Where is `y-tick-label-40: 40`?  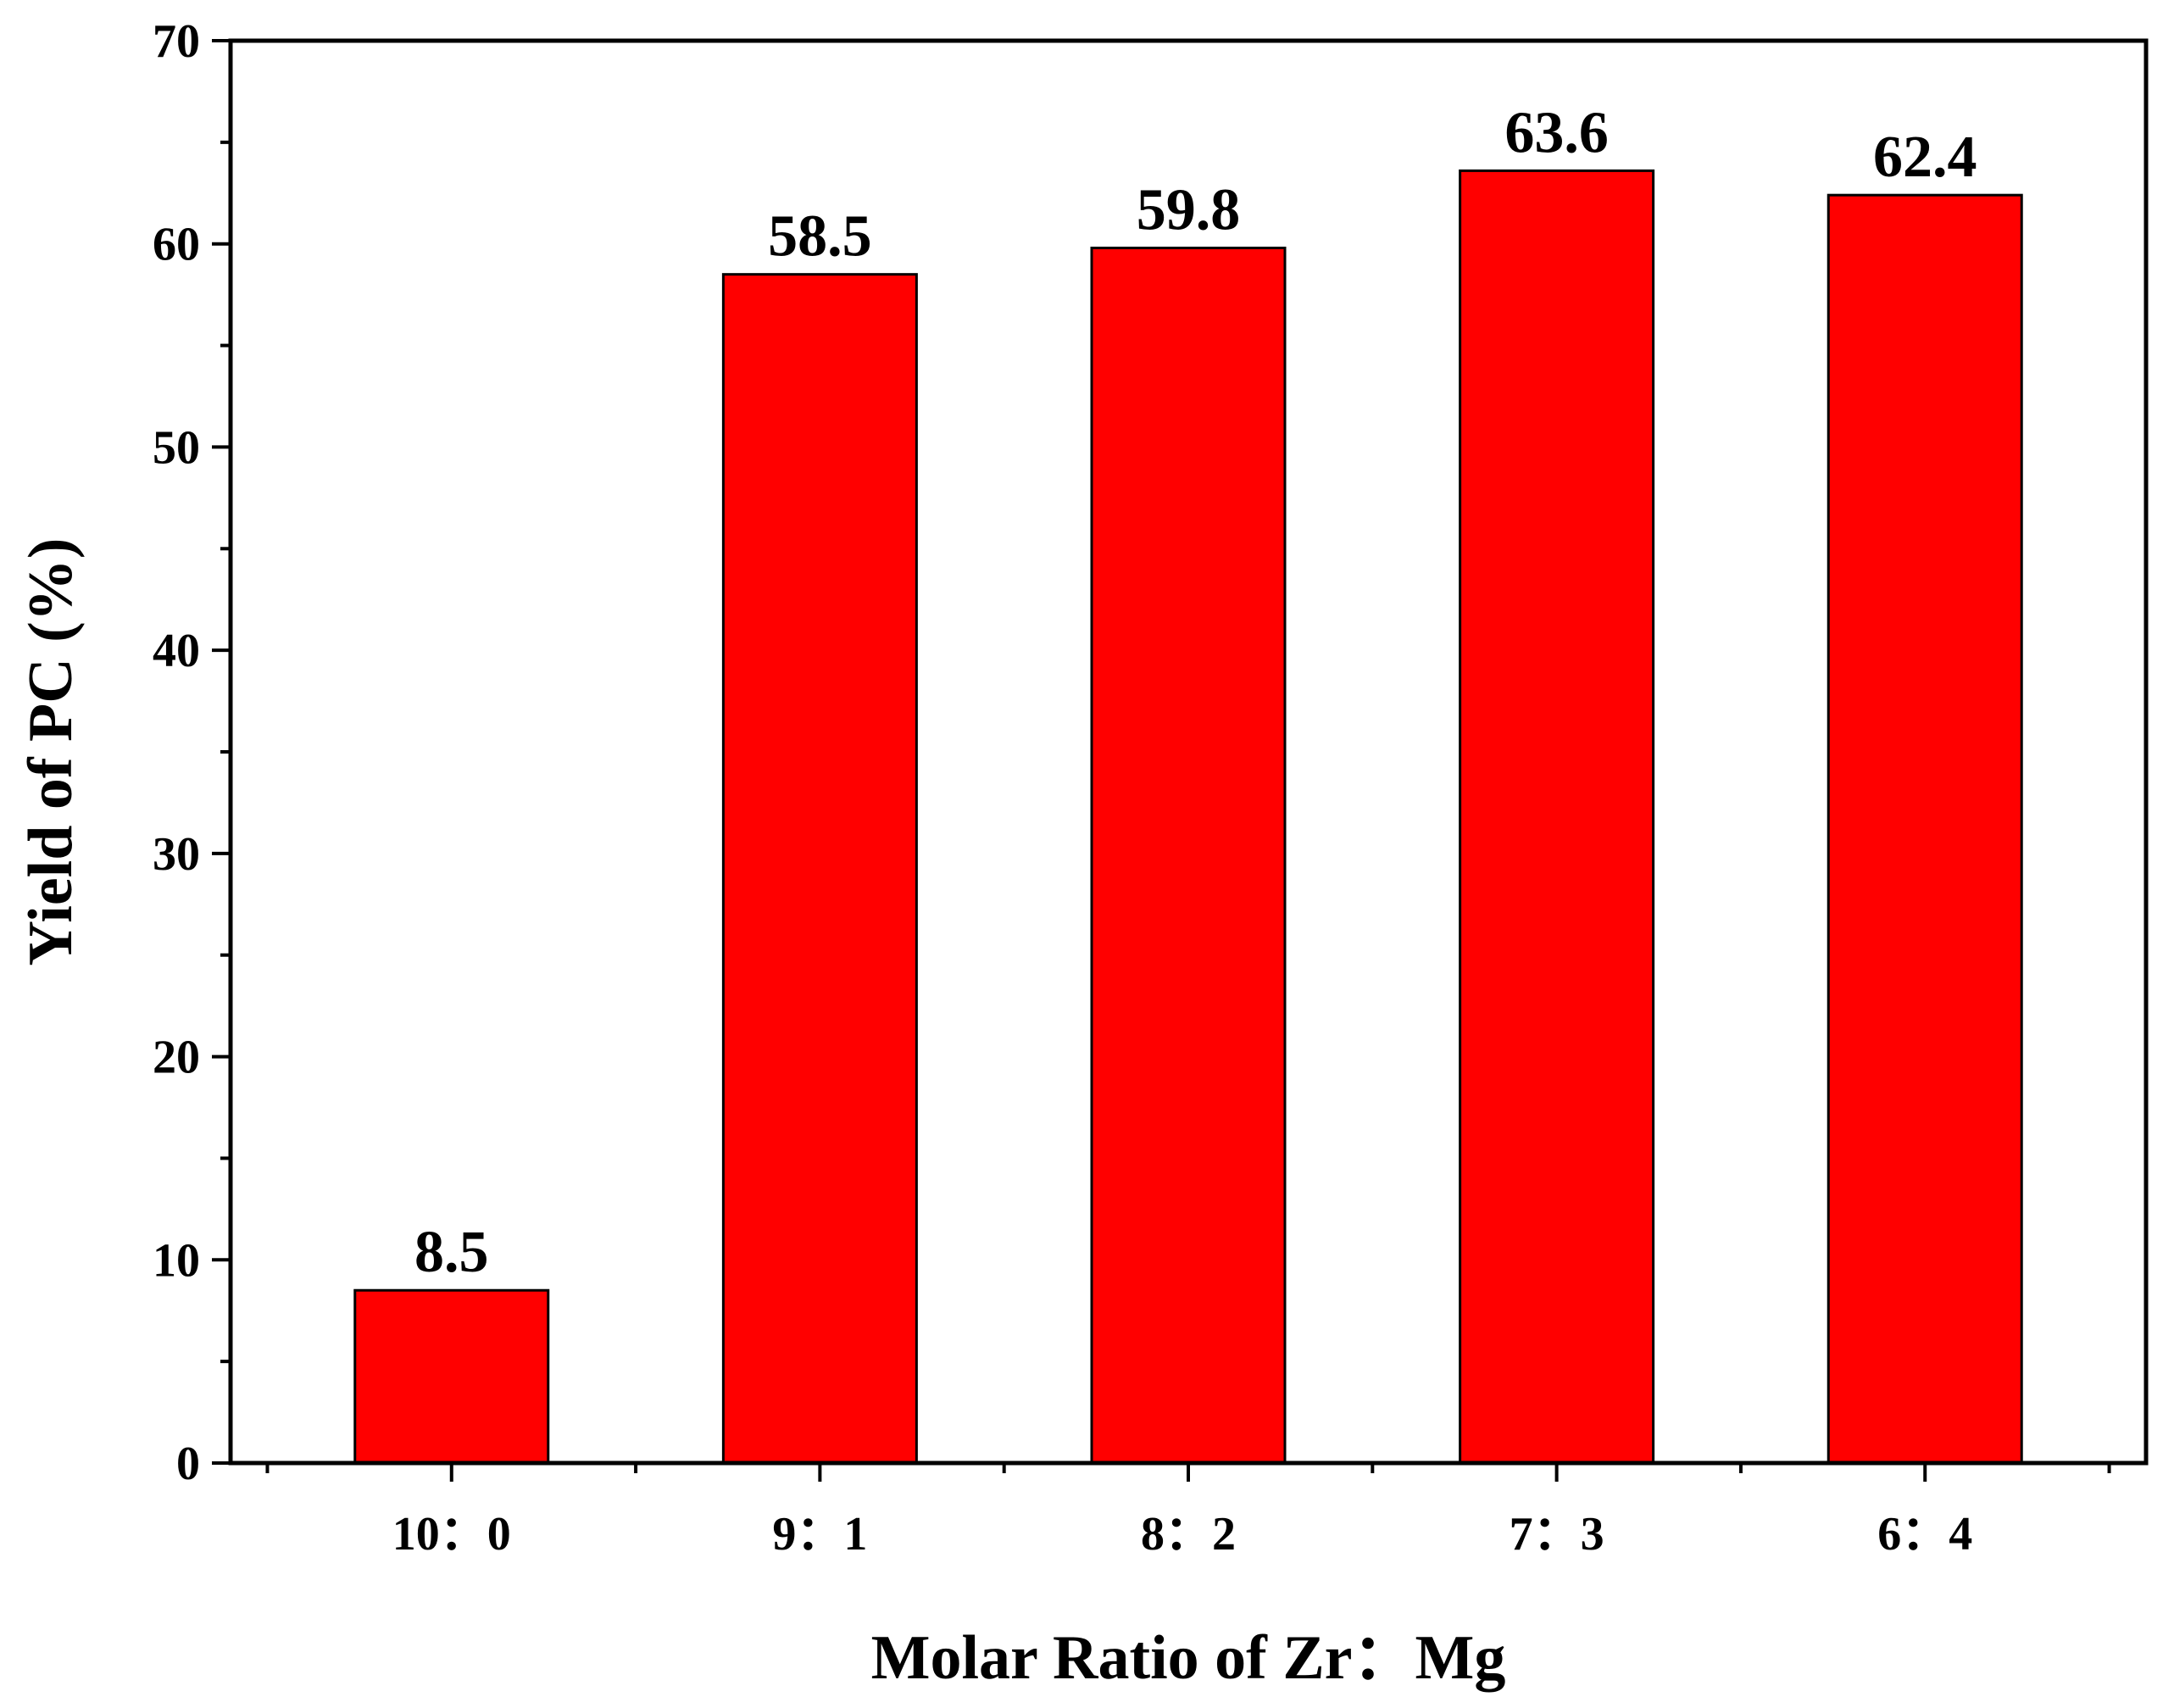 y-tick-label-40: 40 is located at coordinates (177, 651).